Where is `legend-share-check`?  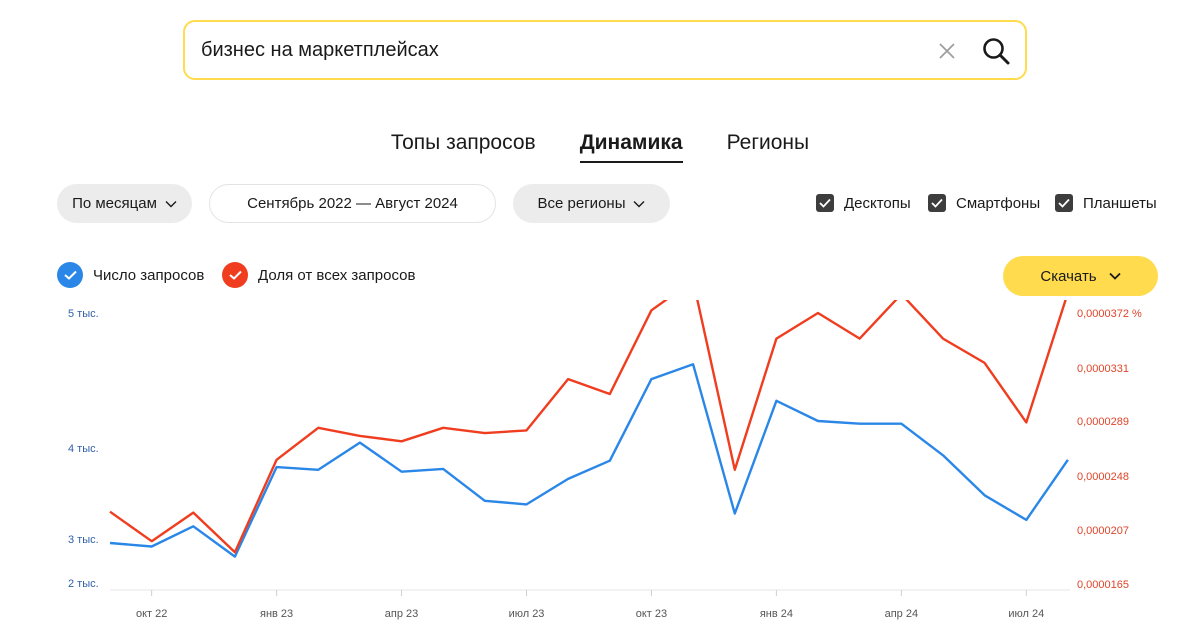
legend-share-check is located at coordinates (235, 275).